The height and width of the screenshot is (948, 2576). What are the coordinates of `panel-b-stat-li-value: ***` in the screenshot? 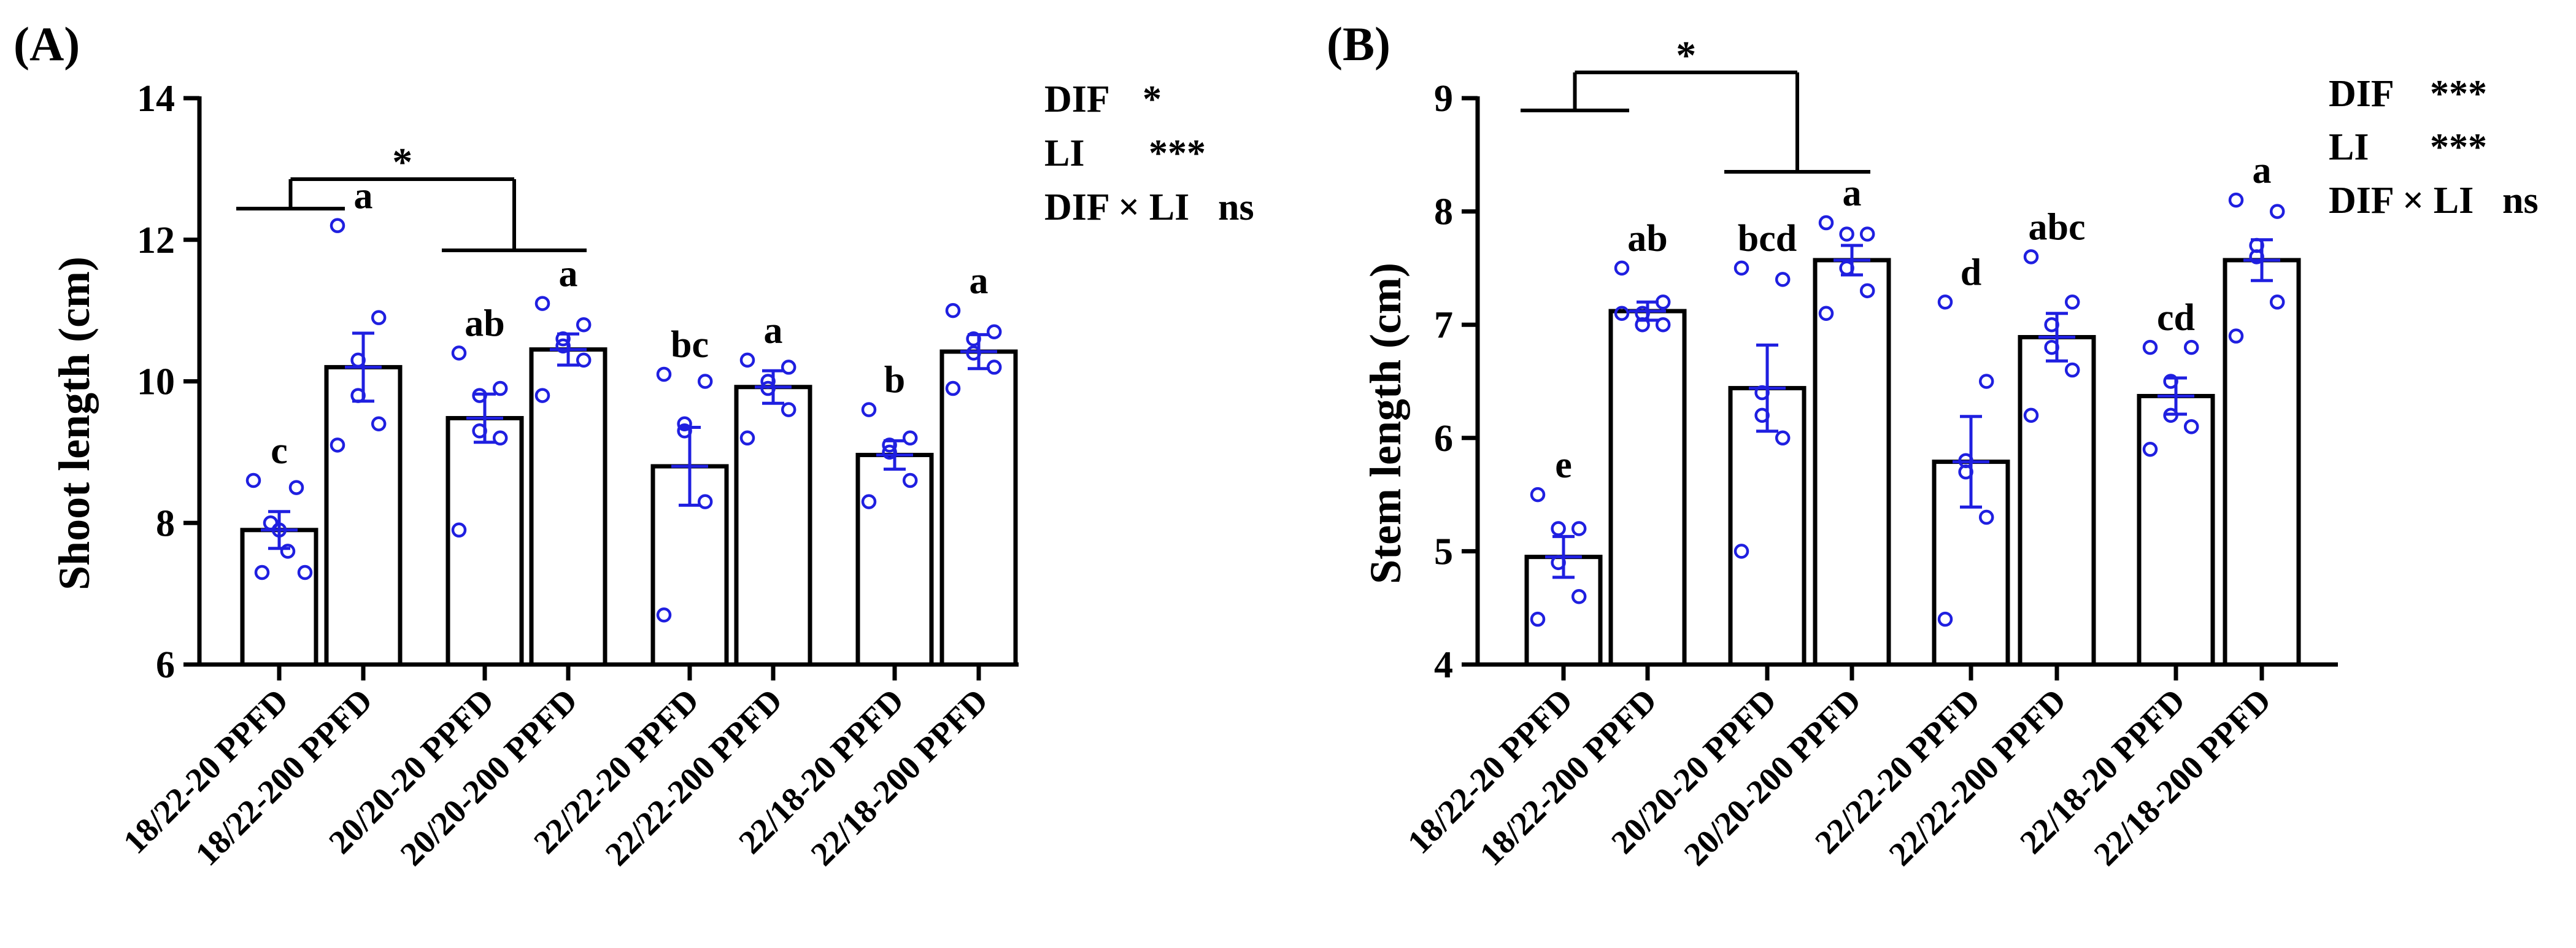 It's located at (2458, 147).